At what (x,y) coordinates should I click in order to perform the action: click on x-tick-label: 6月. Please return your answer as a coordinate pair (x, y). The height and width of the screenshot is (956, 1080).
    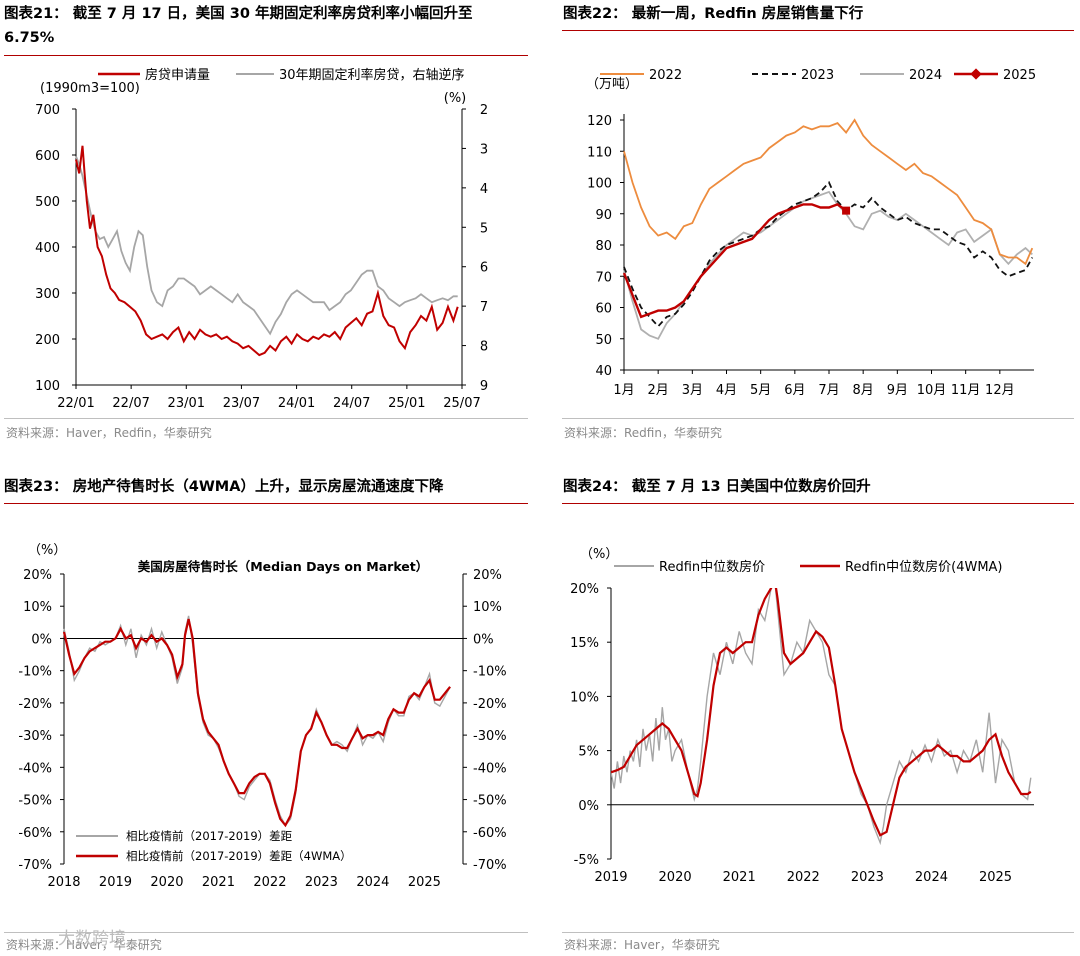
    Looking at the image, I should click on (794, 390).